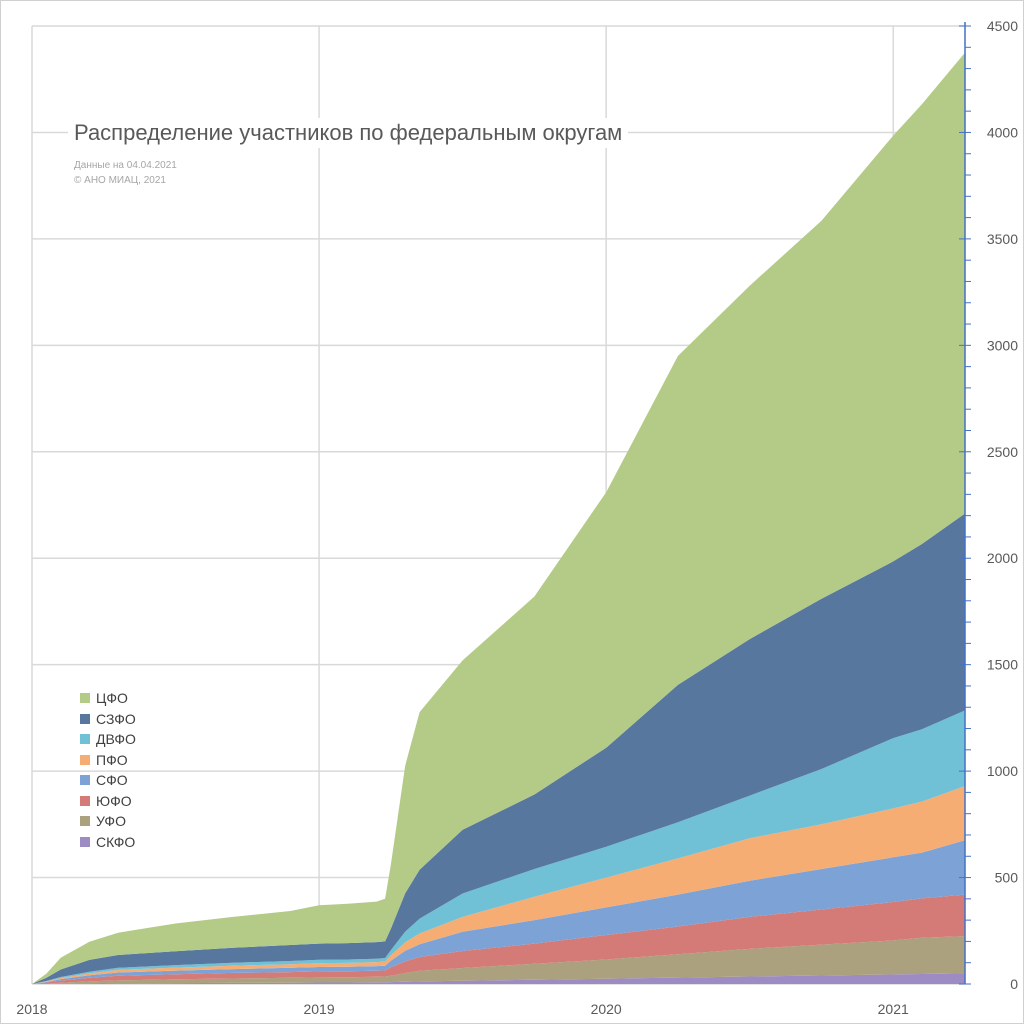  Describe the element at coordinates (111, 821) in the screenshot. I see `legend-label: УФО` at that location.